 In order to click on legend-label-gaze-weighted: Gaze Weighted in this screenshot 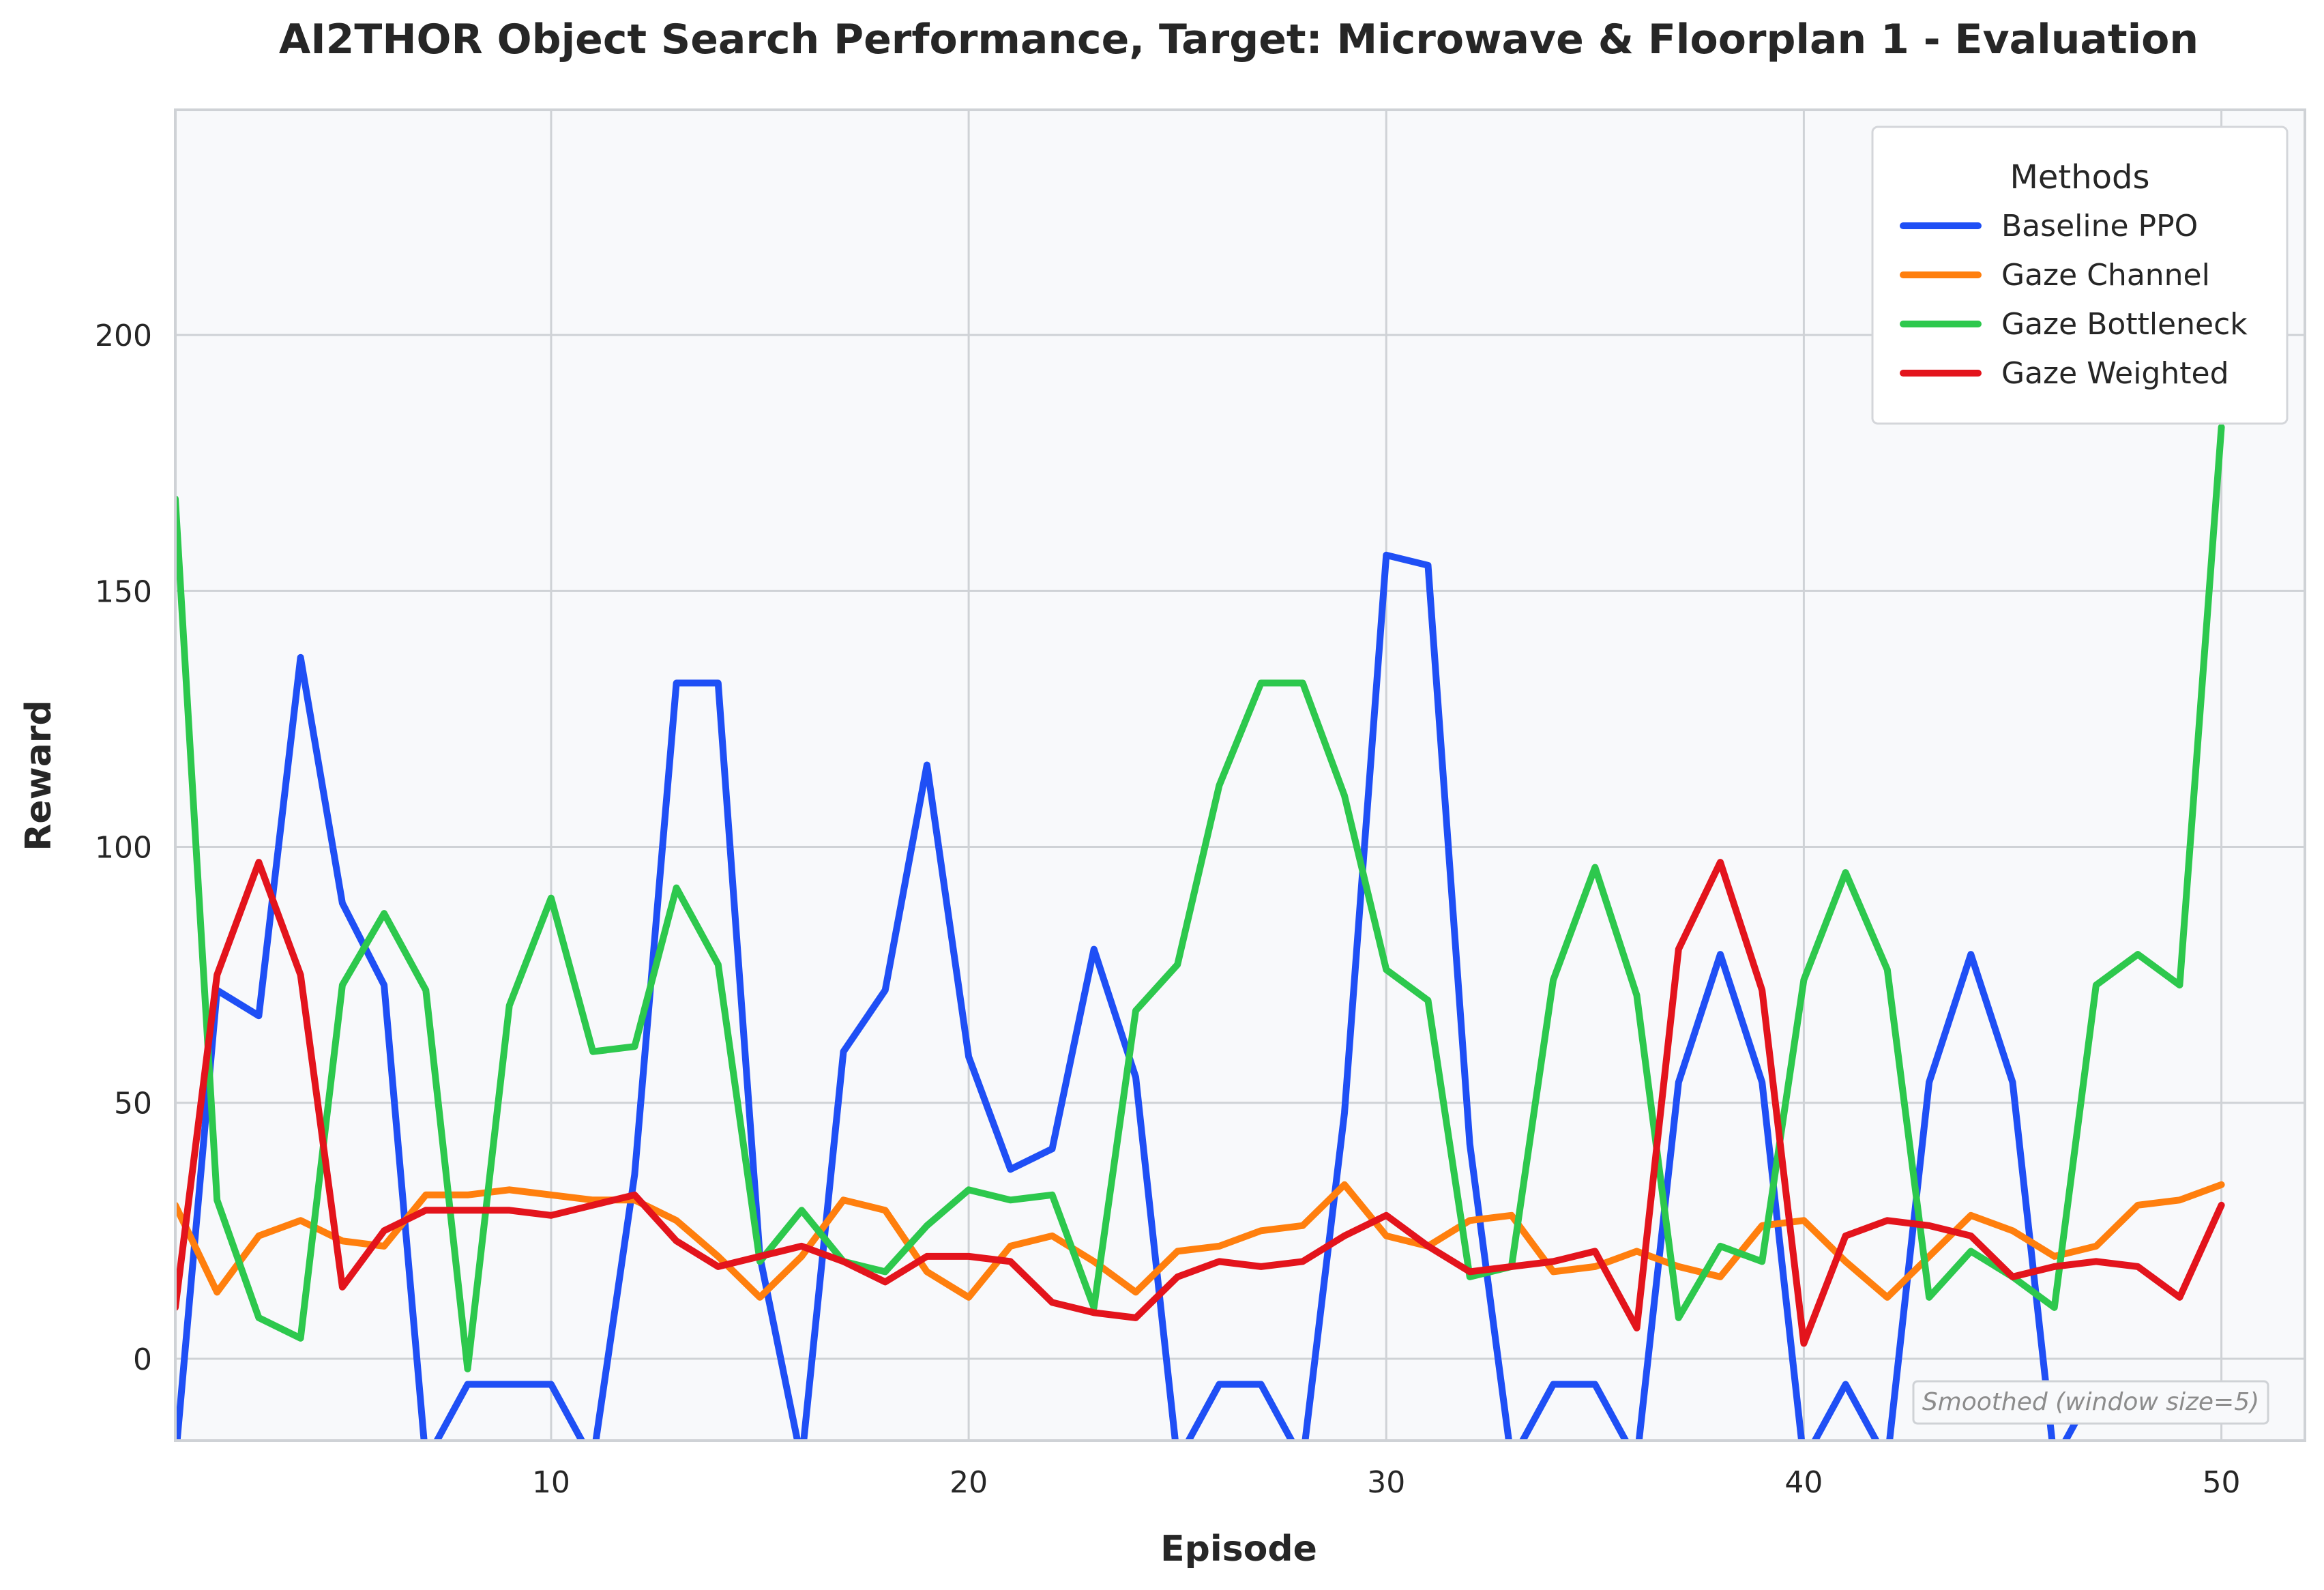, I will do `click(2115, 373)`.